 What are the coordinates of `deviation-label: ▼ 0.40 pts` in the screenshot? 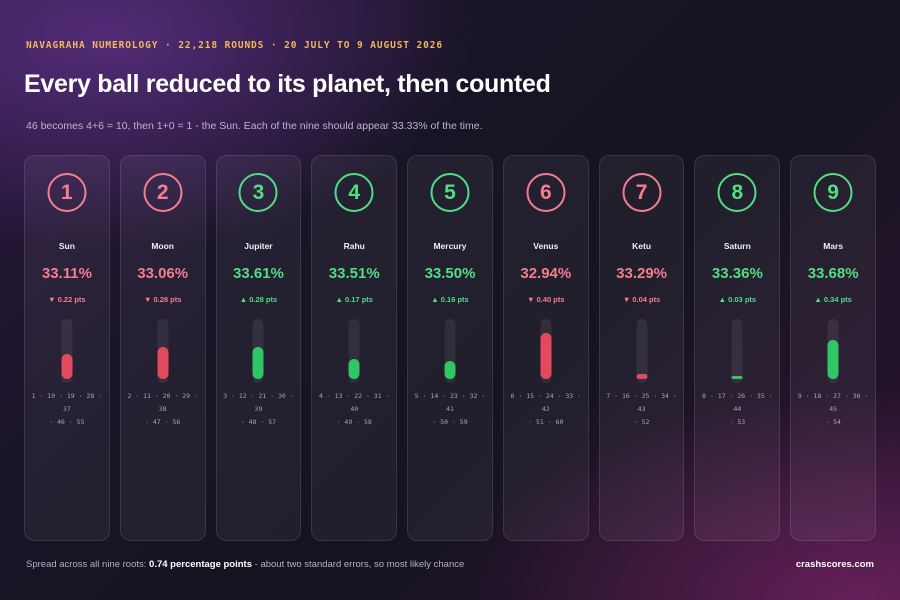 It's located at (546, 299).